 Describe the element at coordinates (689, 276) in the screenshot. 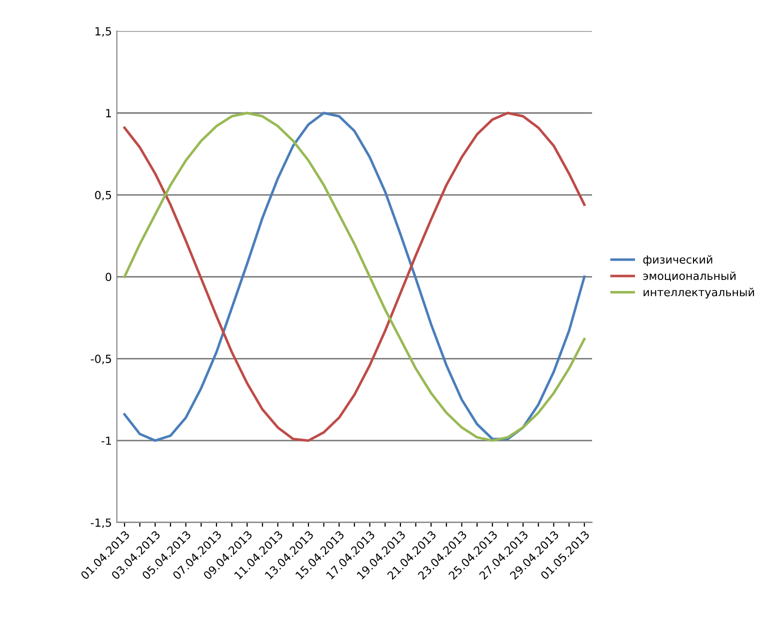

I see `legend-label: эмоциональный` at that location.